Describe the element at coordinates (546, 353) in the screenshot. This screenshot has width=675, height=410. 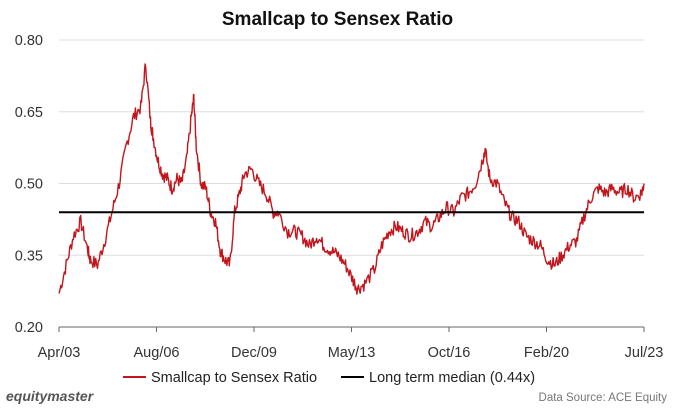
I see `x-tick-label: Feb/20` at that location.